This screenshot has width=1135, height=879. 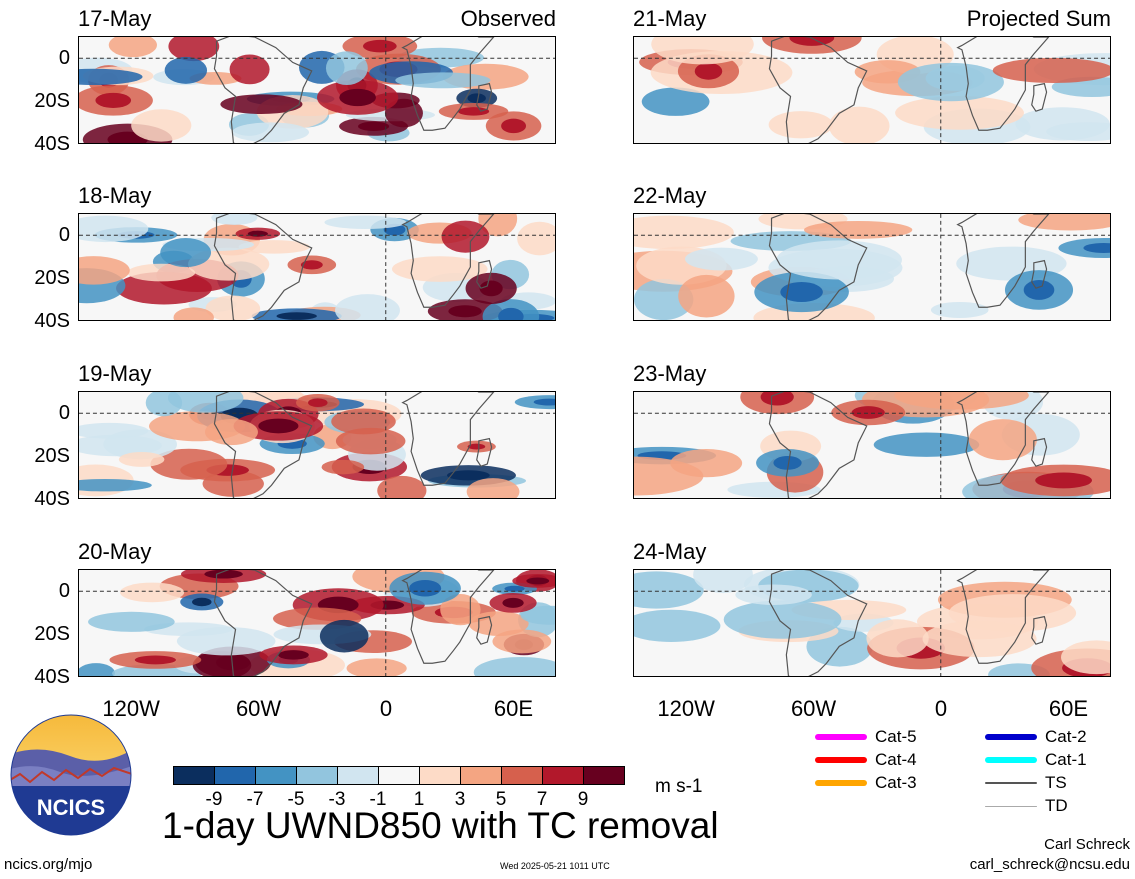 I want to click on panel-type-label: Observed, so click(x=508, y=18).